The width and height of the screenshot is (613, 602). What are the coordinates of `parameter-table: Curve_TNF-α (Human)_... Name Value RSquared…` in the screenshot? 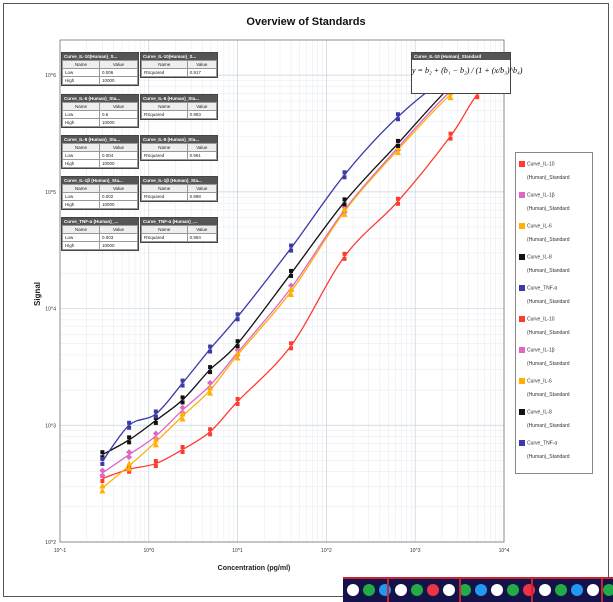 It's located at (179, 230).